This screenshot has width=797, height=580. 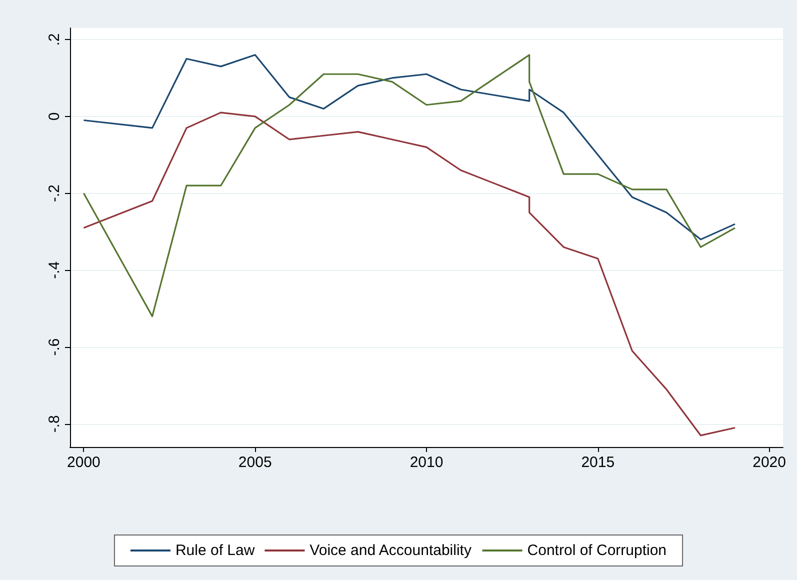 What do you see at coordinates (83, 462) in the screenshot?
I see `x-tick-label: 2000` at bounding box center [83, 462].